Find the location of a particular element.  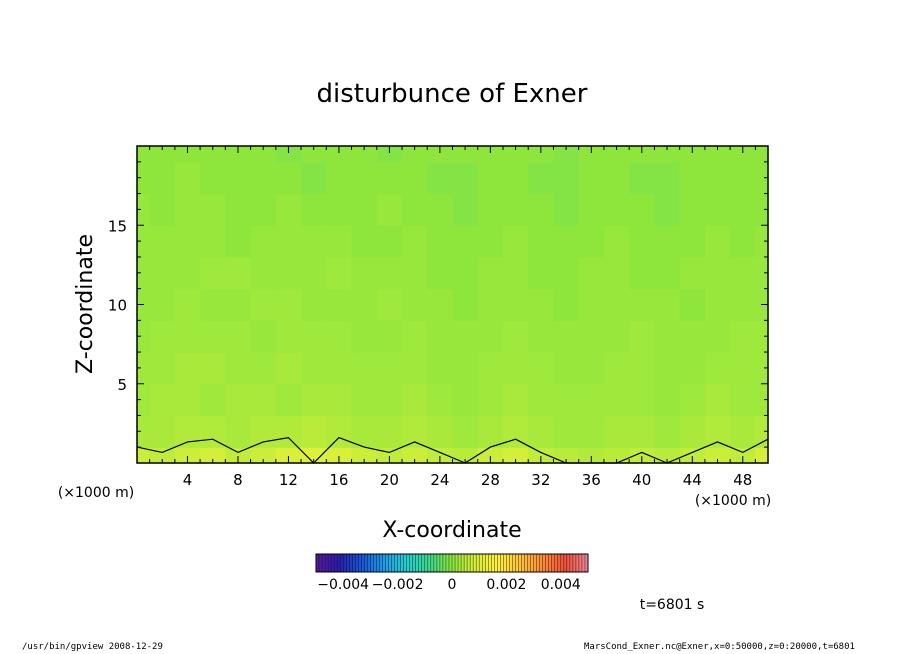

colorbar-tick-label: 0.004 is located at coordinates (561, 585).